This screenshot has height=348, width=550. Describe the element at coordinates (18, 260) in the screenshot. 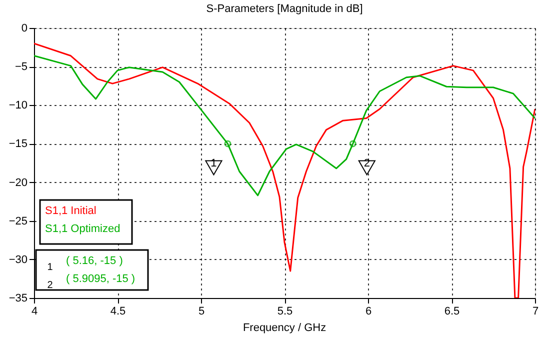

I see `y-tick-label: −30` at that location.